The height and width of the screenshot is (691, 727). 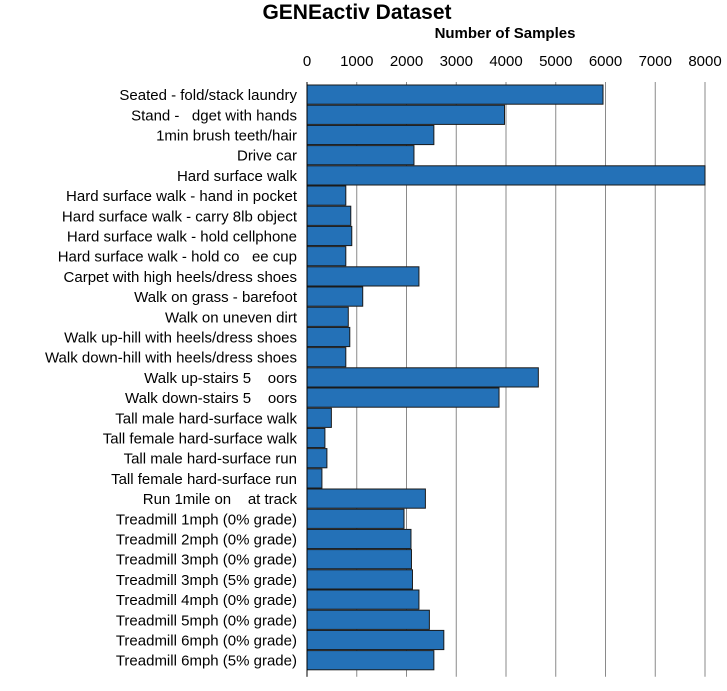 I want to click on category-label: Carpet with high heels/dress shoes, so click(x=180, y=277).